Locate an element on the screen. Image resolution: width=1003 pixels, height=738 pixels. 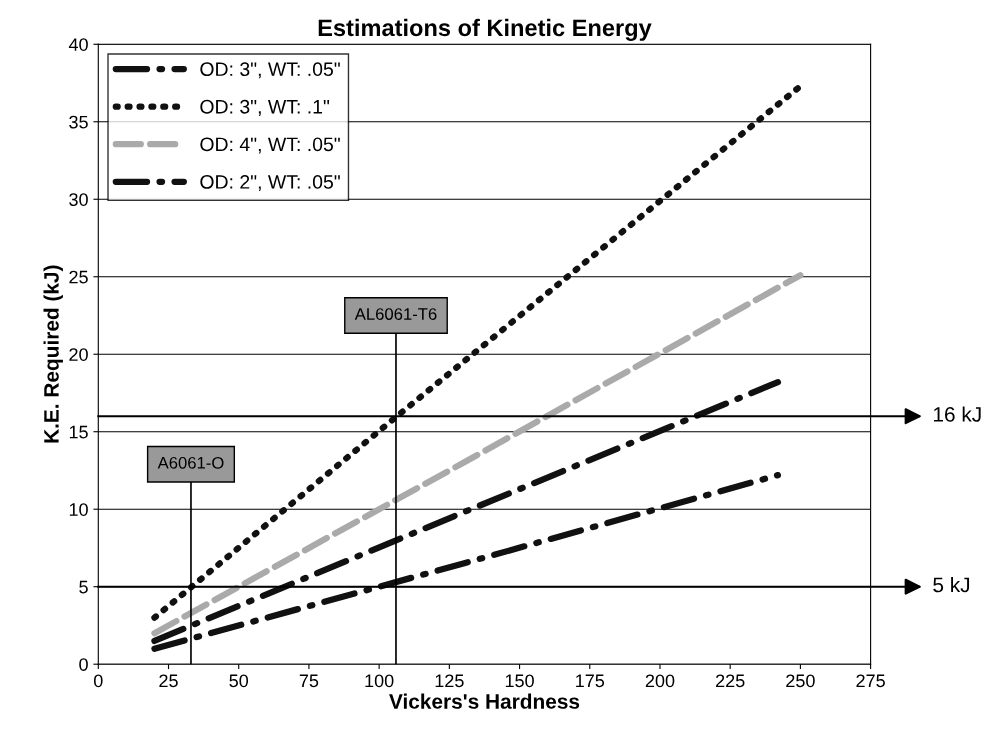
ref-line-label: 16 kJ is located at coordinates (957, 414).